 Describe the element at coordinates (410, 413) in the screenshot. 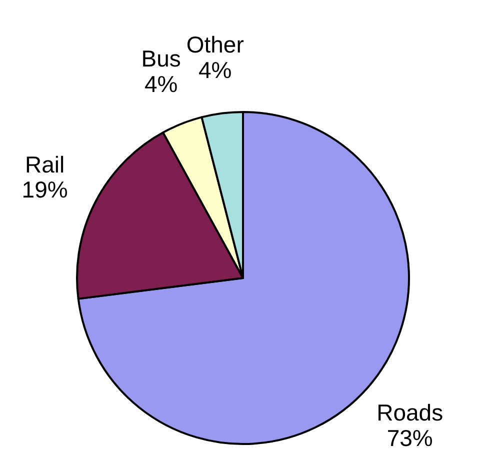

I see `slice-label: Roads` at that location.